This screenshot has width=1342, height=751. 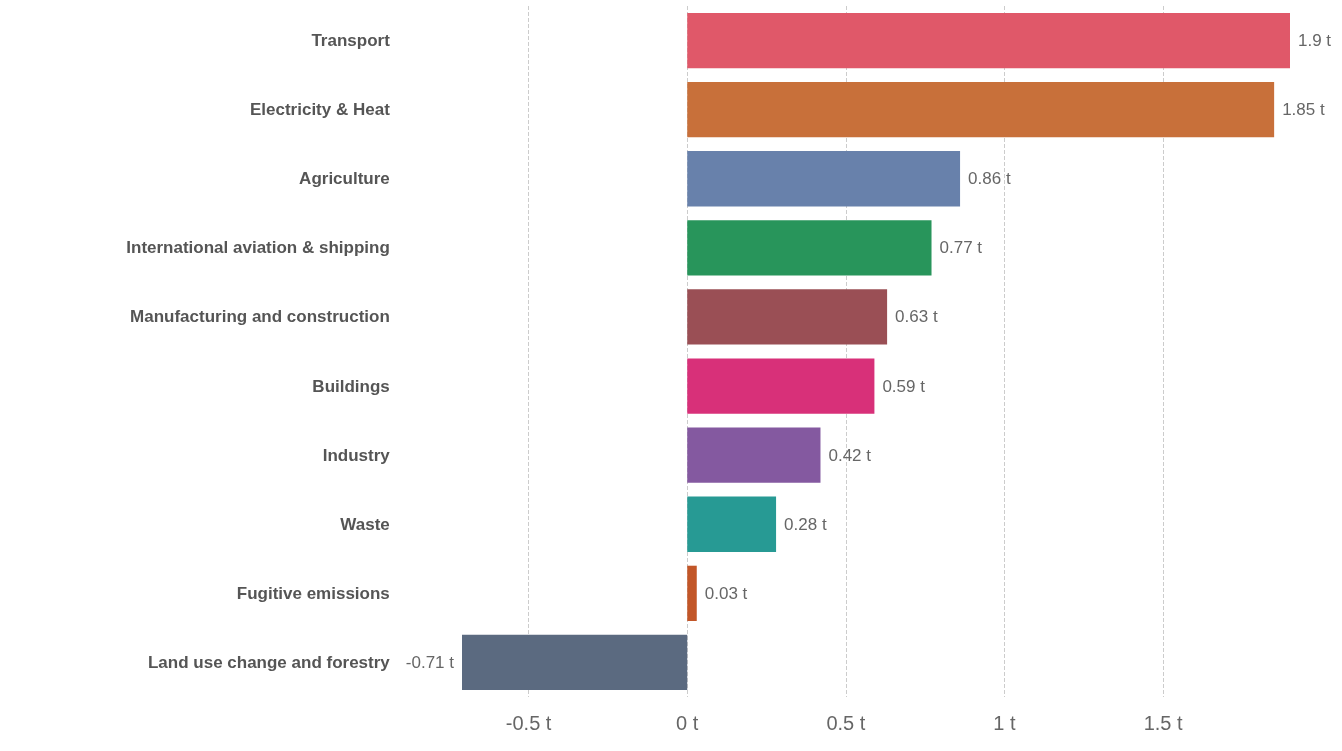 I want to click on y-tick-label: Agriculture, so click(x=344, y=179).